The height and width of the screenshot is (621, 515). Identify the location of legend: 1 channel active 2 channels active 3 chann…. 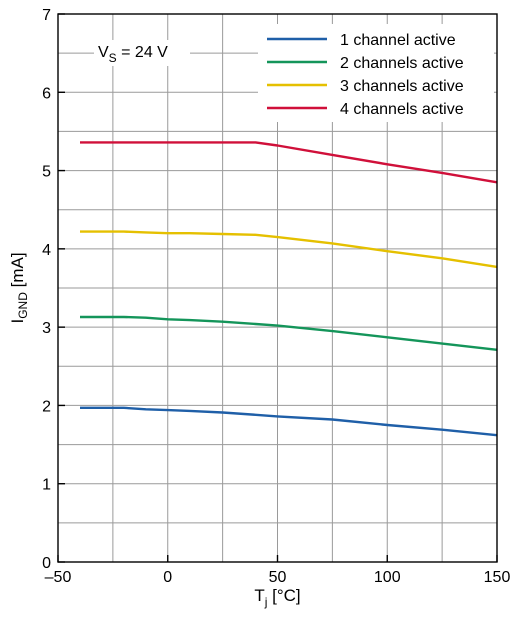
(376, 73).